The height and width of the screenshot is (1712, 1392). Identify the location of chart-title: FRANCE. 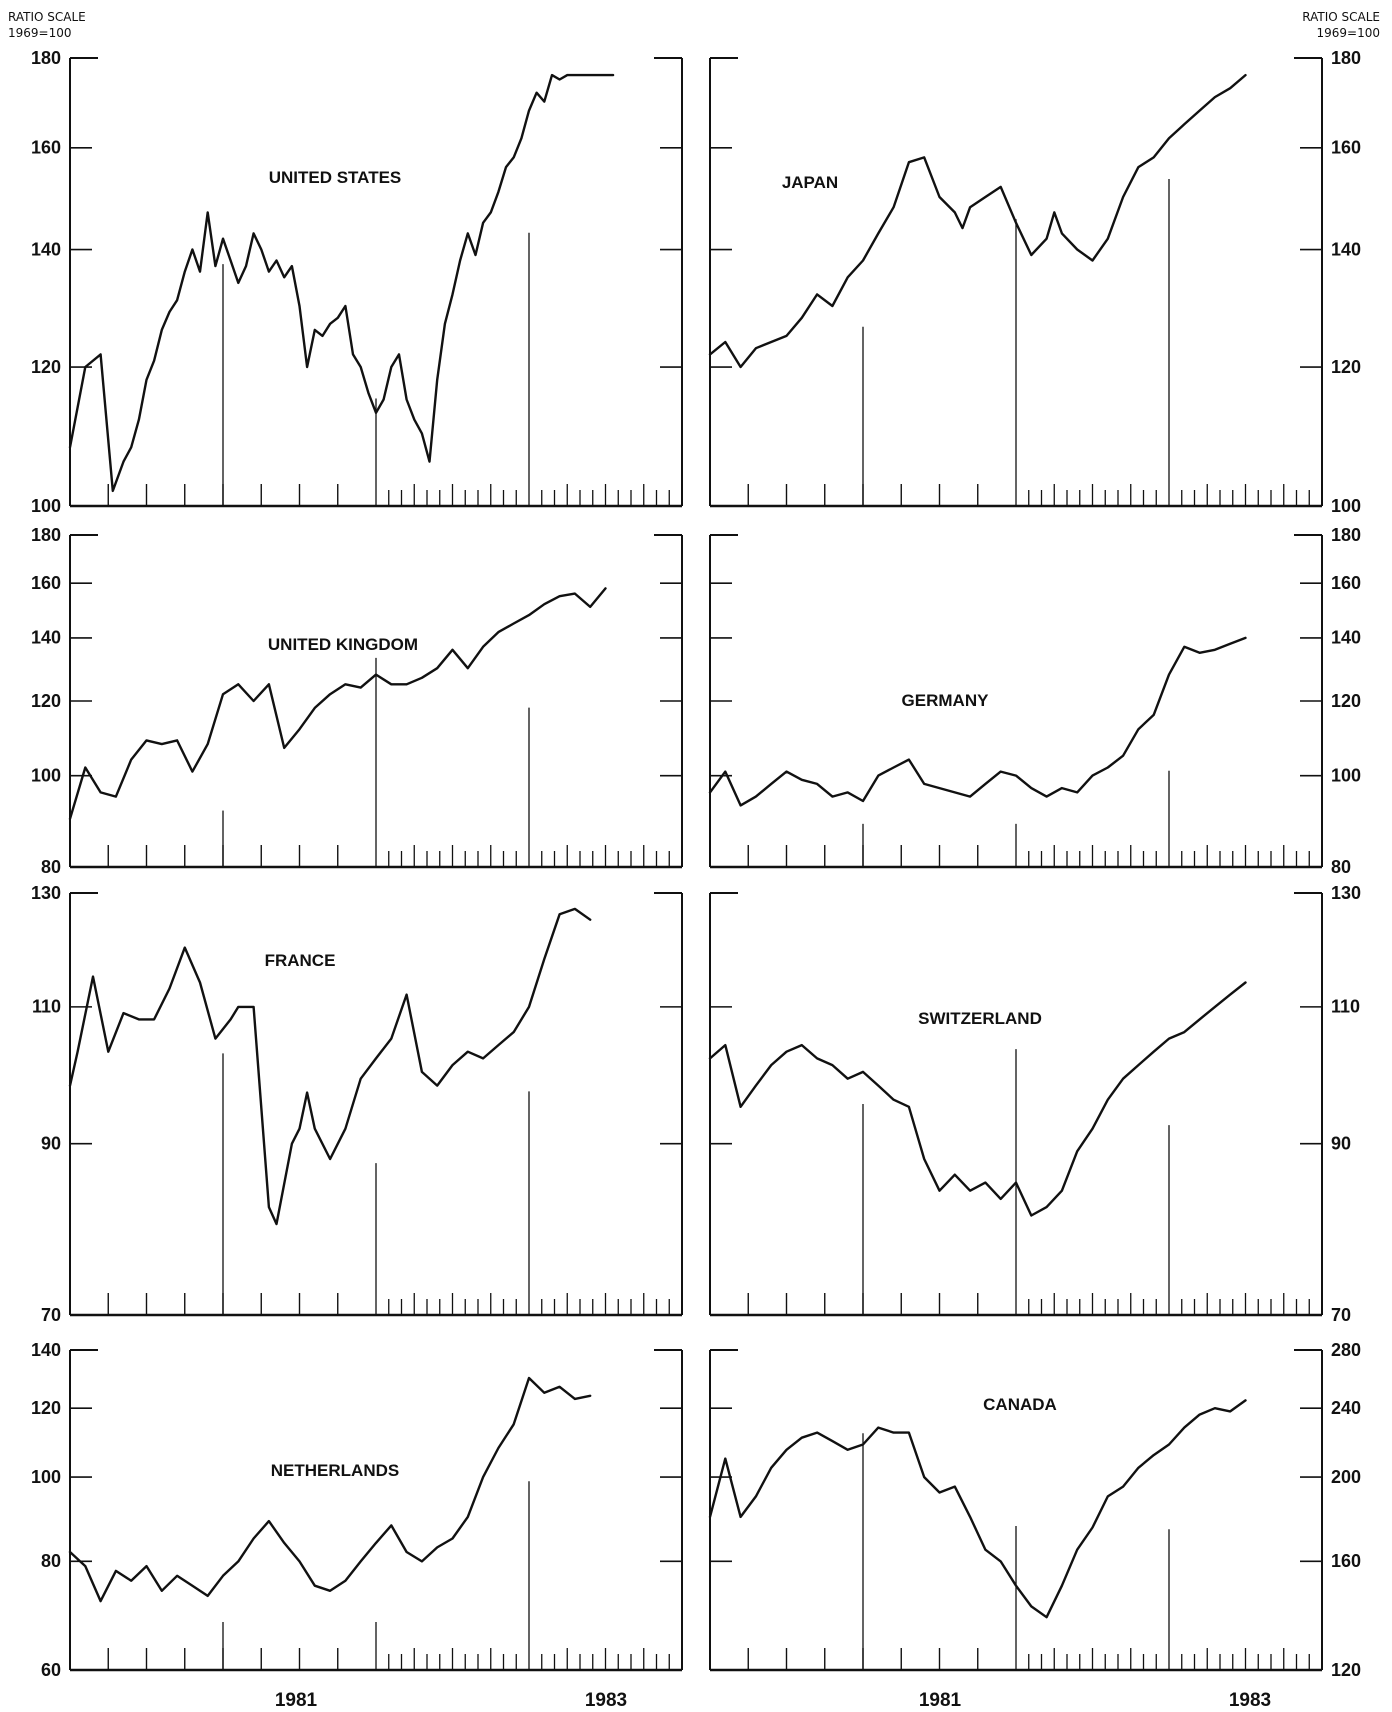
(300, 960).